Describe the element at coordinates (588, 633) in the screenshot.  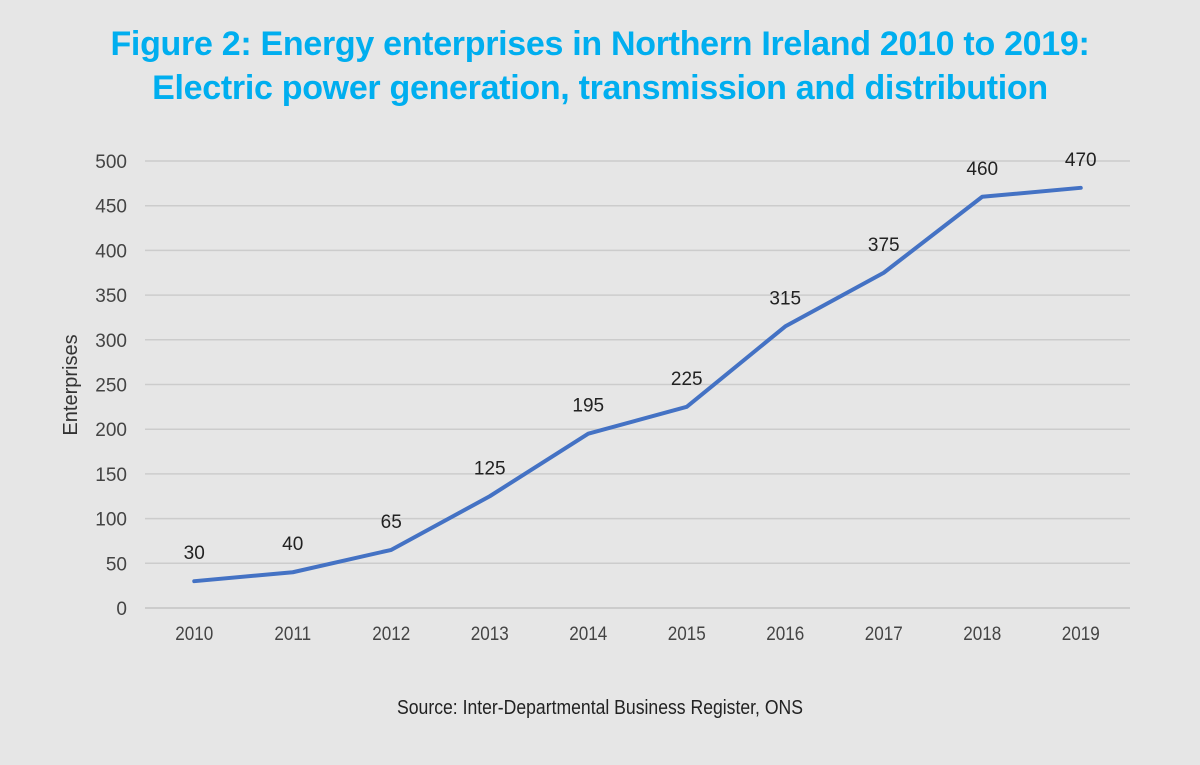
I see `x-tick-label: 2014` at that location.